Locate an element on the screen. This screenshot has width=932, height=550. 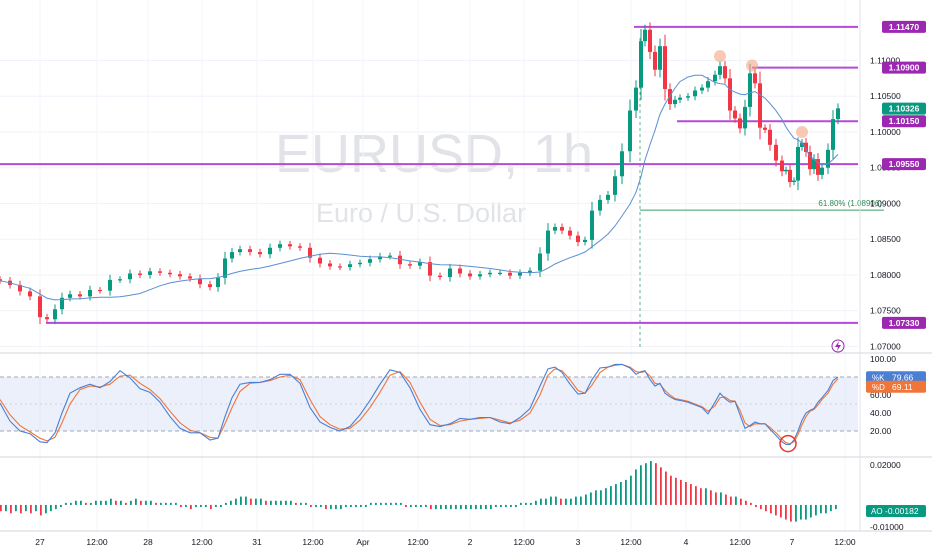
level-price-tag is located at coordinates (904, 322).